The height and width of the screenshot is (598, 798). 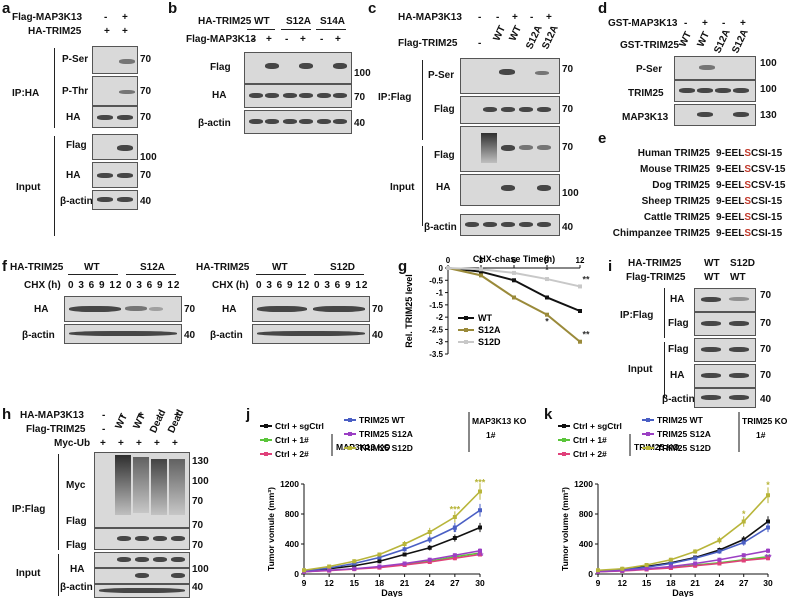 I want to click on h-mw: 40, so click(x=198, y=587).